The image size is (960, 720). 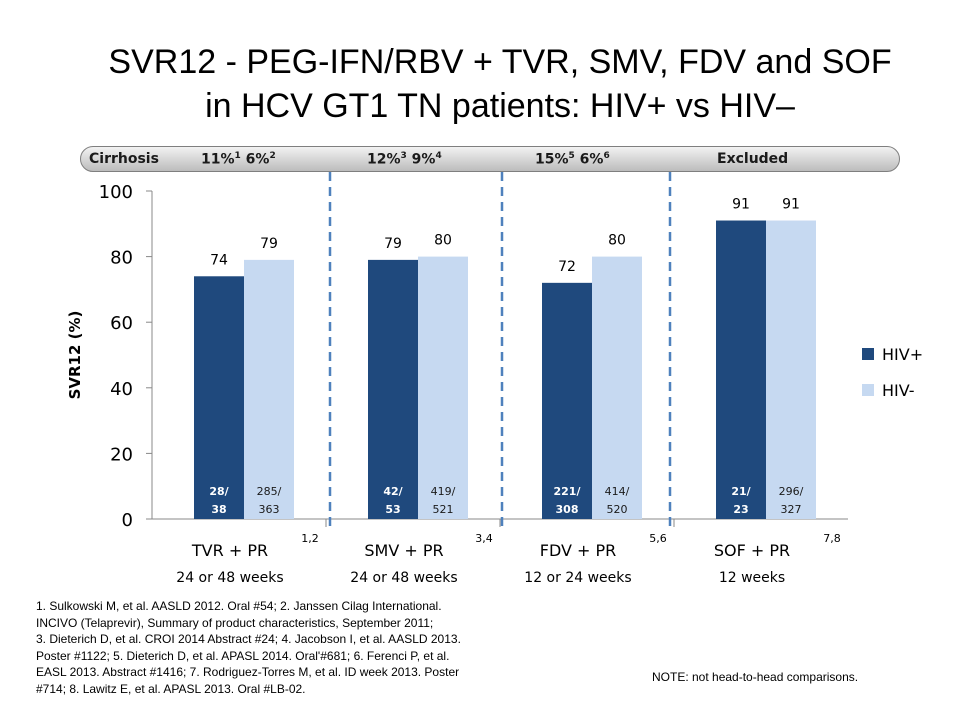 I want to click on cirrhosis-group-3: 15%5 6%6, so click(x=572, y=159).